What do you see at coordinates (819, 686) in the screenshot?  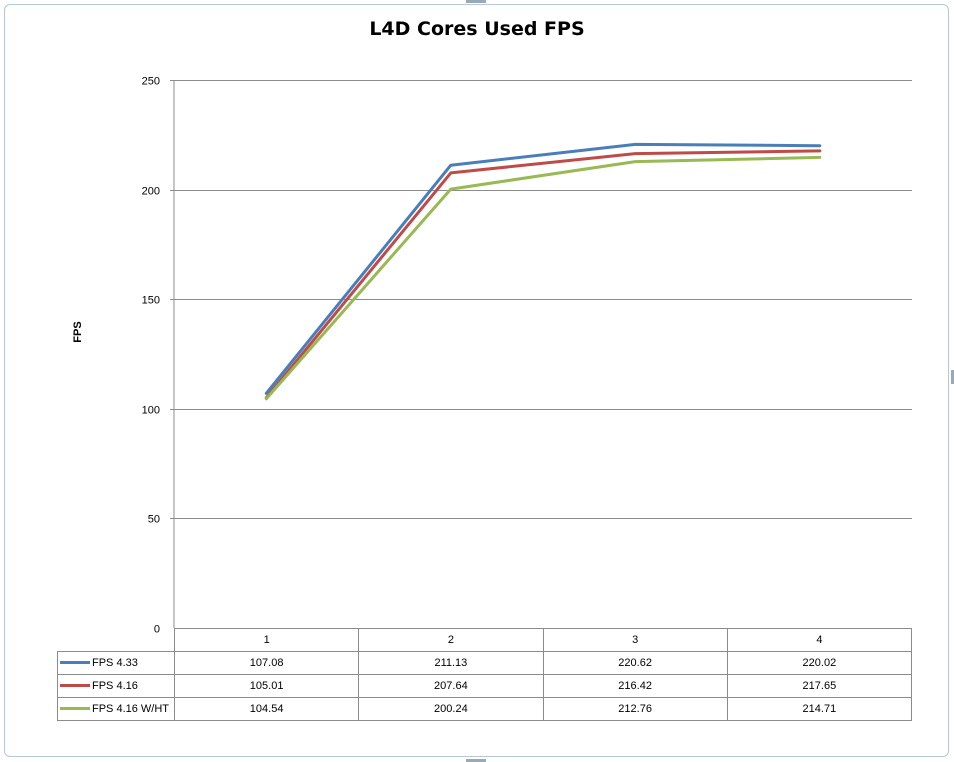 I see `data-label: 217.65` at bounding box center [819, 686].